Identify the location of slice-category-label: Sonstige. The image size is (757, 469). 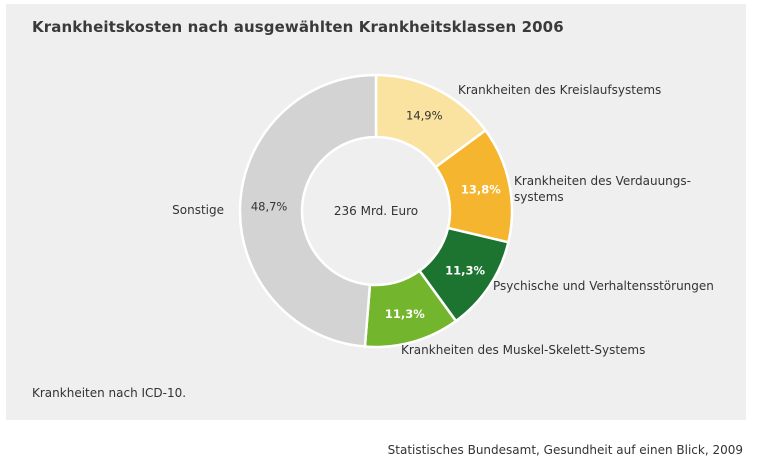
(198, 210).